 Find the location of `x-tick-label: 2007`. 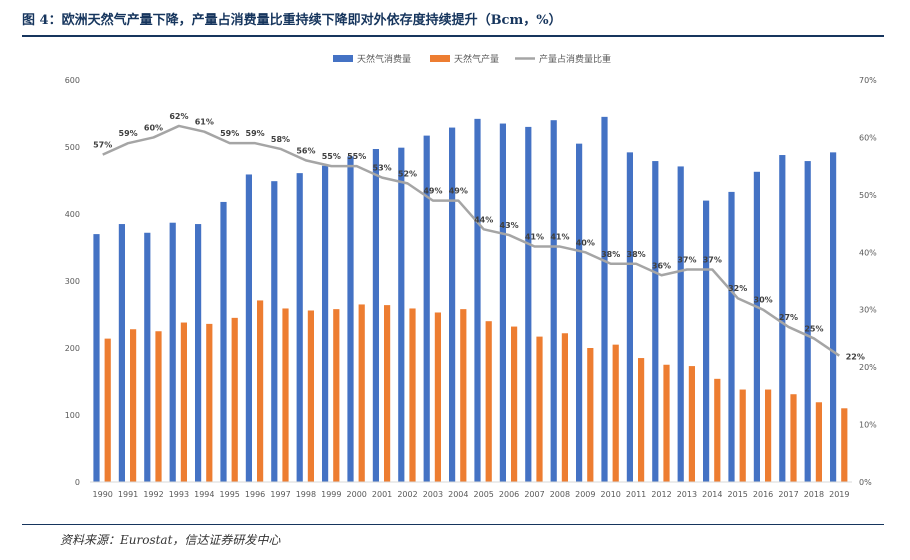

x-tick-label: 2007 is located at coordinates (534, 494).